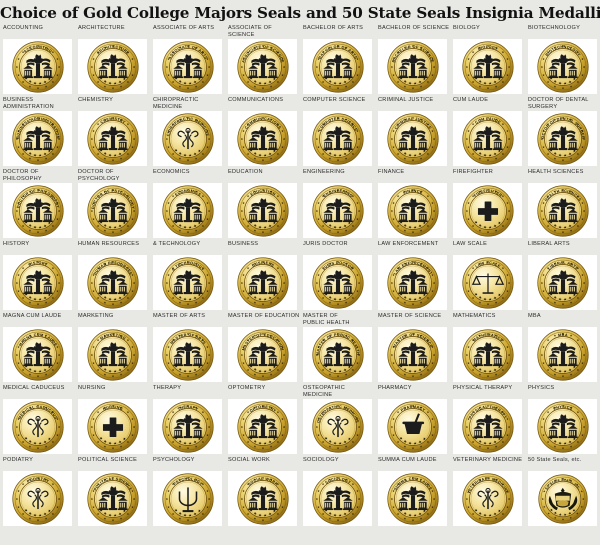  Describe the element at coordinates (562, 426) in the screenshot. I see `seal-thumbnail: PHYSICS ★ ★ ★ ★ ★ ★` at that location.